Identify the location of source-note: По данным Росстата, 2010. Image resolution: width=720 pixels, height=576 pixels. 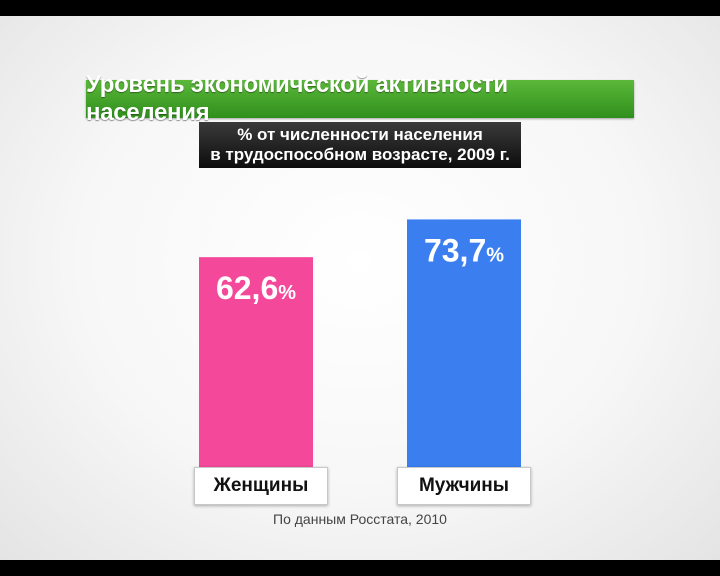
(360, 519).